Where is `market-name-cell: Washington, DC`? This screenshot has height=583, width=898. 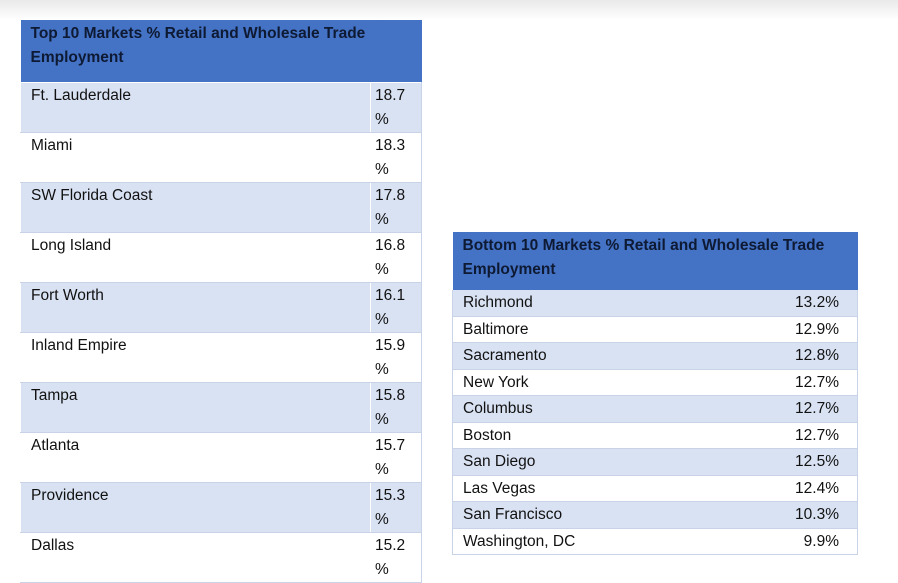 market-name-cell: Washington, DC is located at coordinates (600, 541).